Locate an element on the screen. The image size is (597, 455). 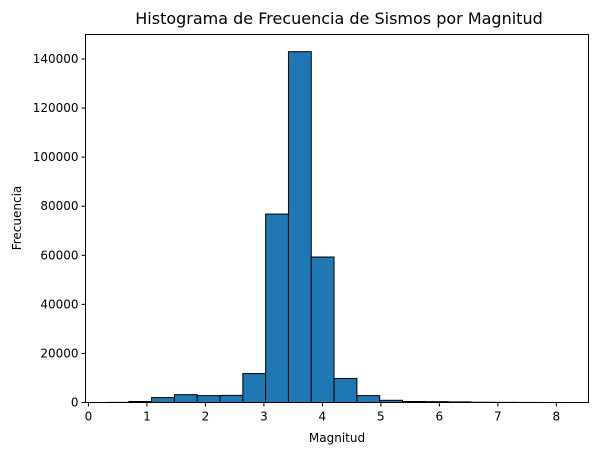
y-tick-label: 140000 is located at coordinates (56, 59).